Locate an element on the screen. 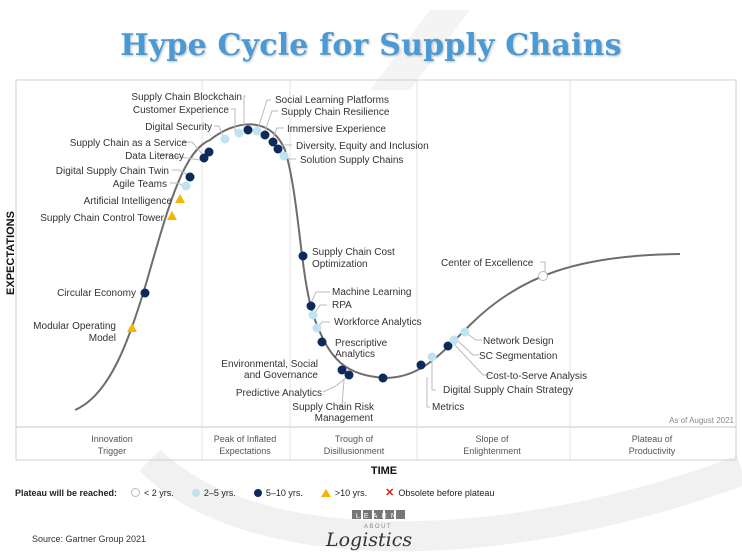 The image size is (742, 557). light-blue-circle-icon is located at coordinates (195, 492).